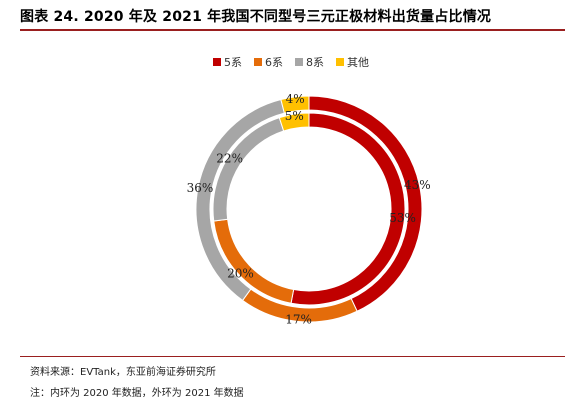  I want to click on inner-label-6: 20%, so click(240, 273).